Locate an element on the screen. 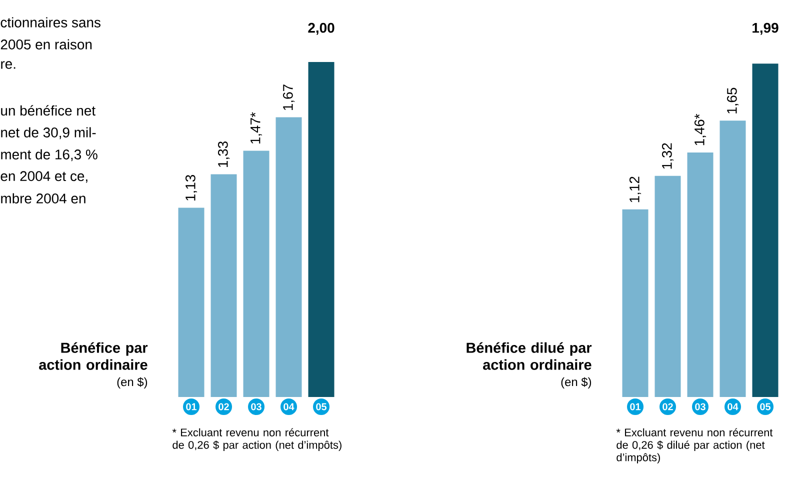 The image size is (811, 481). text: * Excluant revenu non récurrent de 0,26 $ par action (net d’impôts) is located at coordinates (257, 439).